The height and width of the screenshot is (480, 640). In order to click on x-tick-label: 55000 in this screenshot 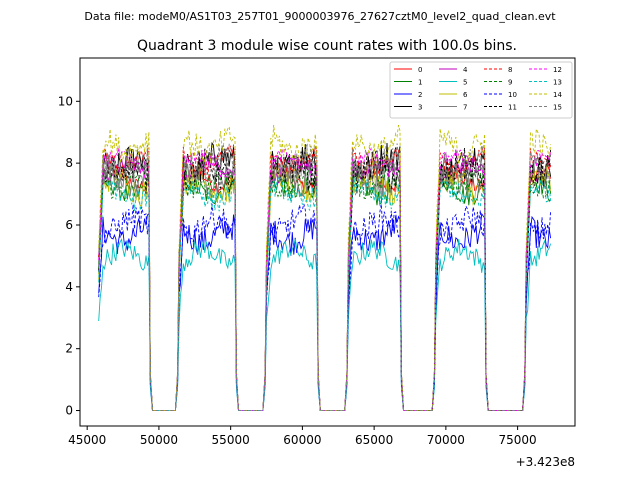, I will do `click(231, 440)`.